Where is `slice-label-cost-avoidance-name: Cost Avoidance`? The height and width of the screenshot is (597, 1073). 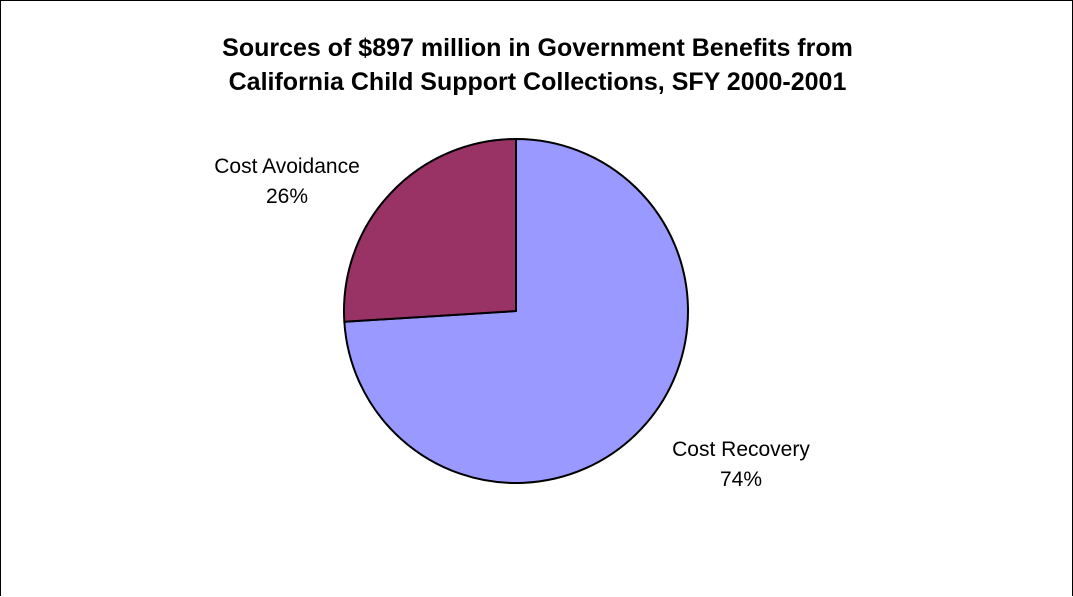 slice-label-cost-avoidance-name: Cost Avoidance is located at coordinates (287, 166).